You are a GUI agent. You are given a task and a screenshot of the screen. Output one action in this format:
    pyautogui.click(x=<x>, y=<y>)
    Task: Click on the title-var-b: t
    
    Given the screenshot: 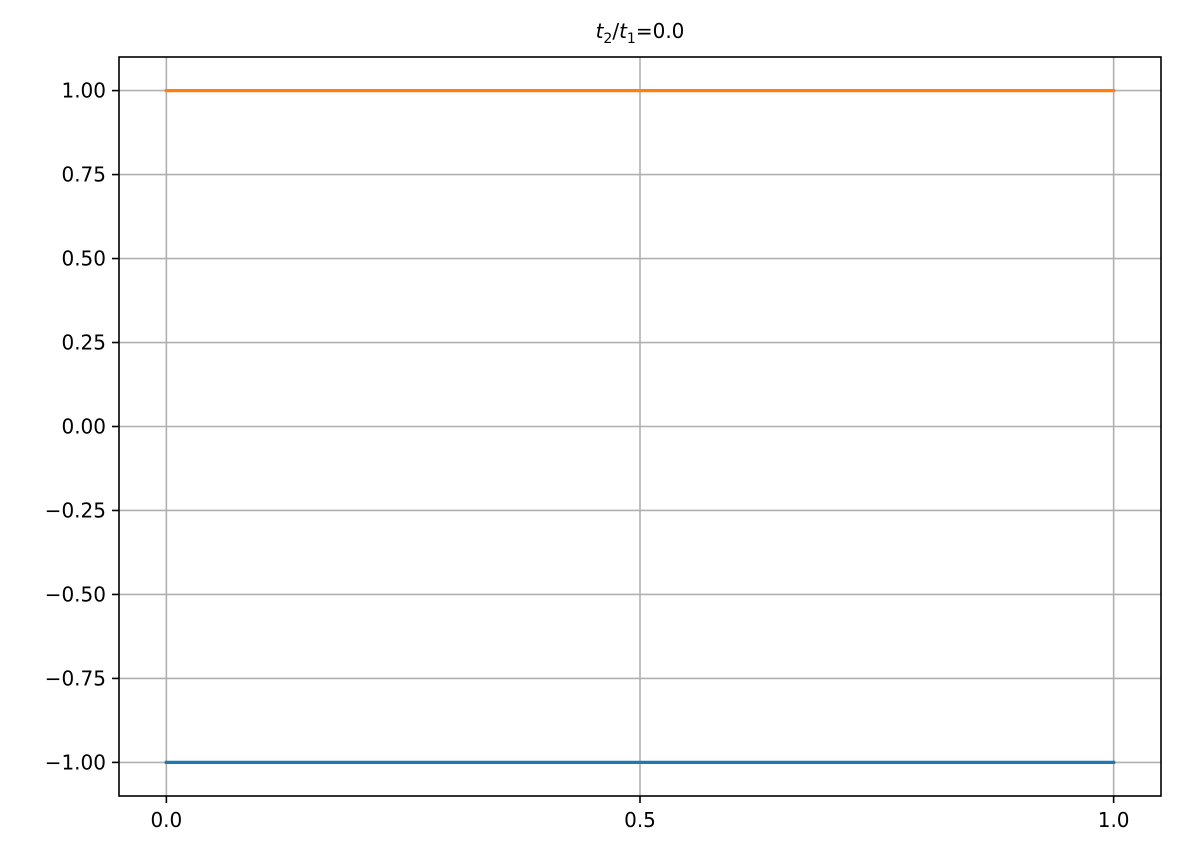 What is the action you would take?
    pyautogui.click(x=623, y=31)
    